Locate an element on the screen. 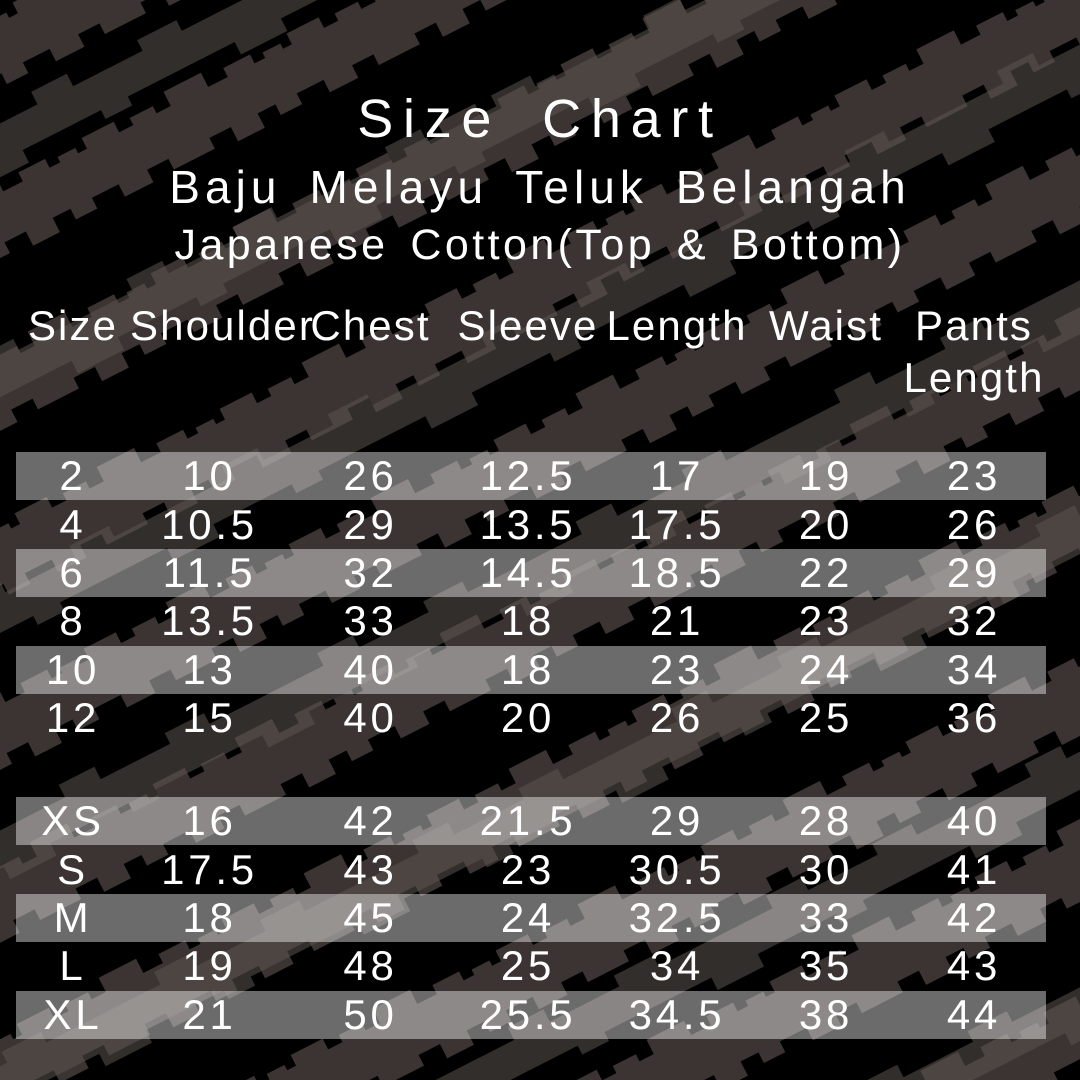 The image size is (1080, 1080). table-cell: 32.5 is located at coordinates (677, 917).